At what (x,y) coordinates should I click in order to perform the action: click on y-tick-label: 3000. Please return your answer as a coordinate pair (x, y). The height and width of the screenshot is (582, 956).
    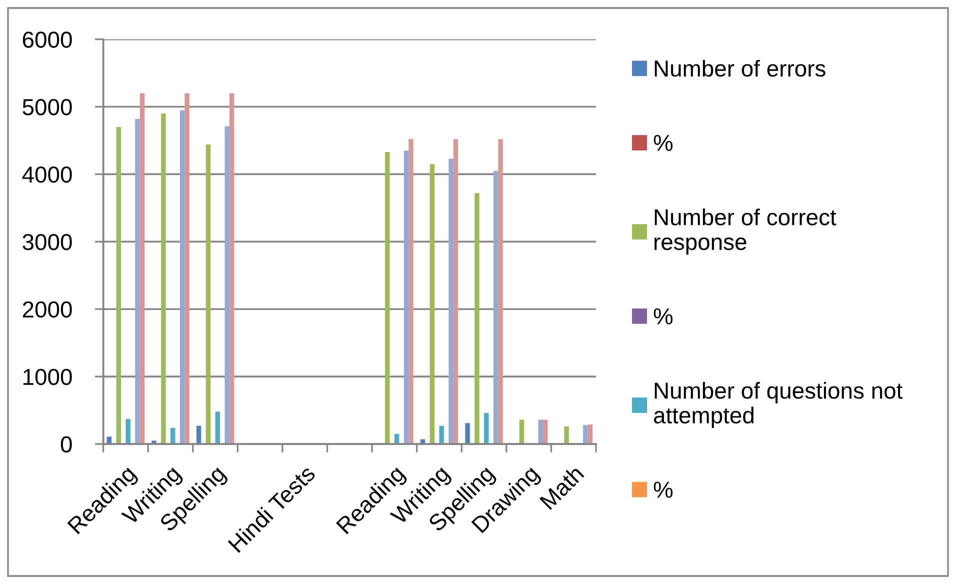
    Looking at the image, I should click on (47, 242).